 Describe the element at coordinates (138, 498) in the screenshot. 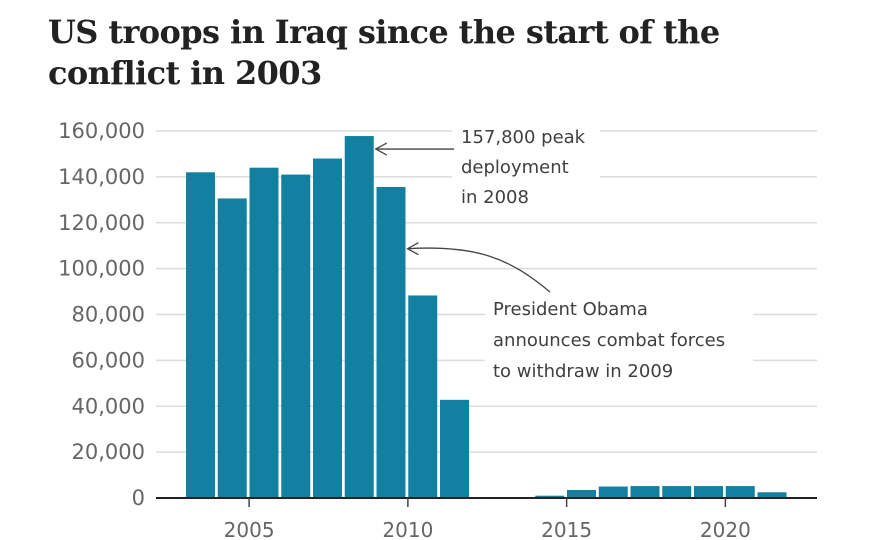

I see `y-tick-label: 0` at that location.